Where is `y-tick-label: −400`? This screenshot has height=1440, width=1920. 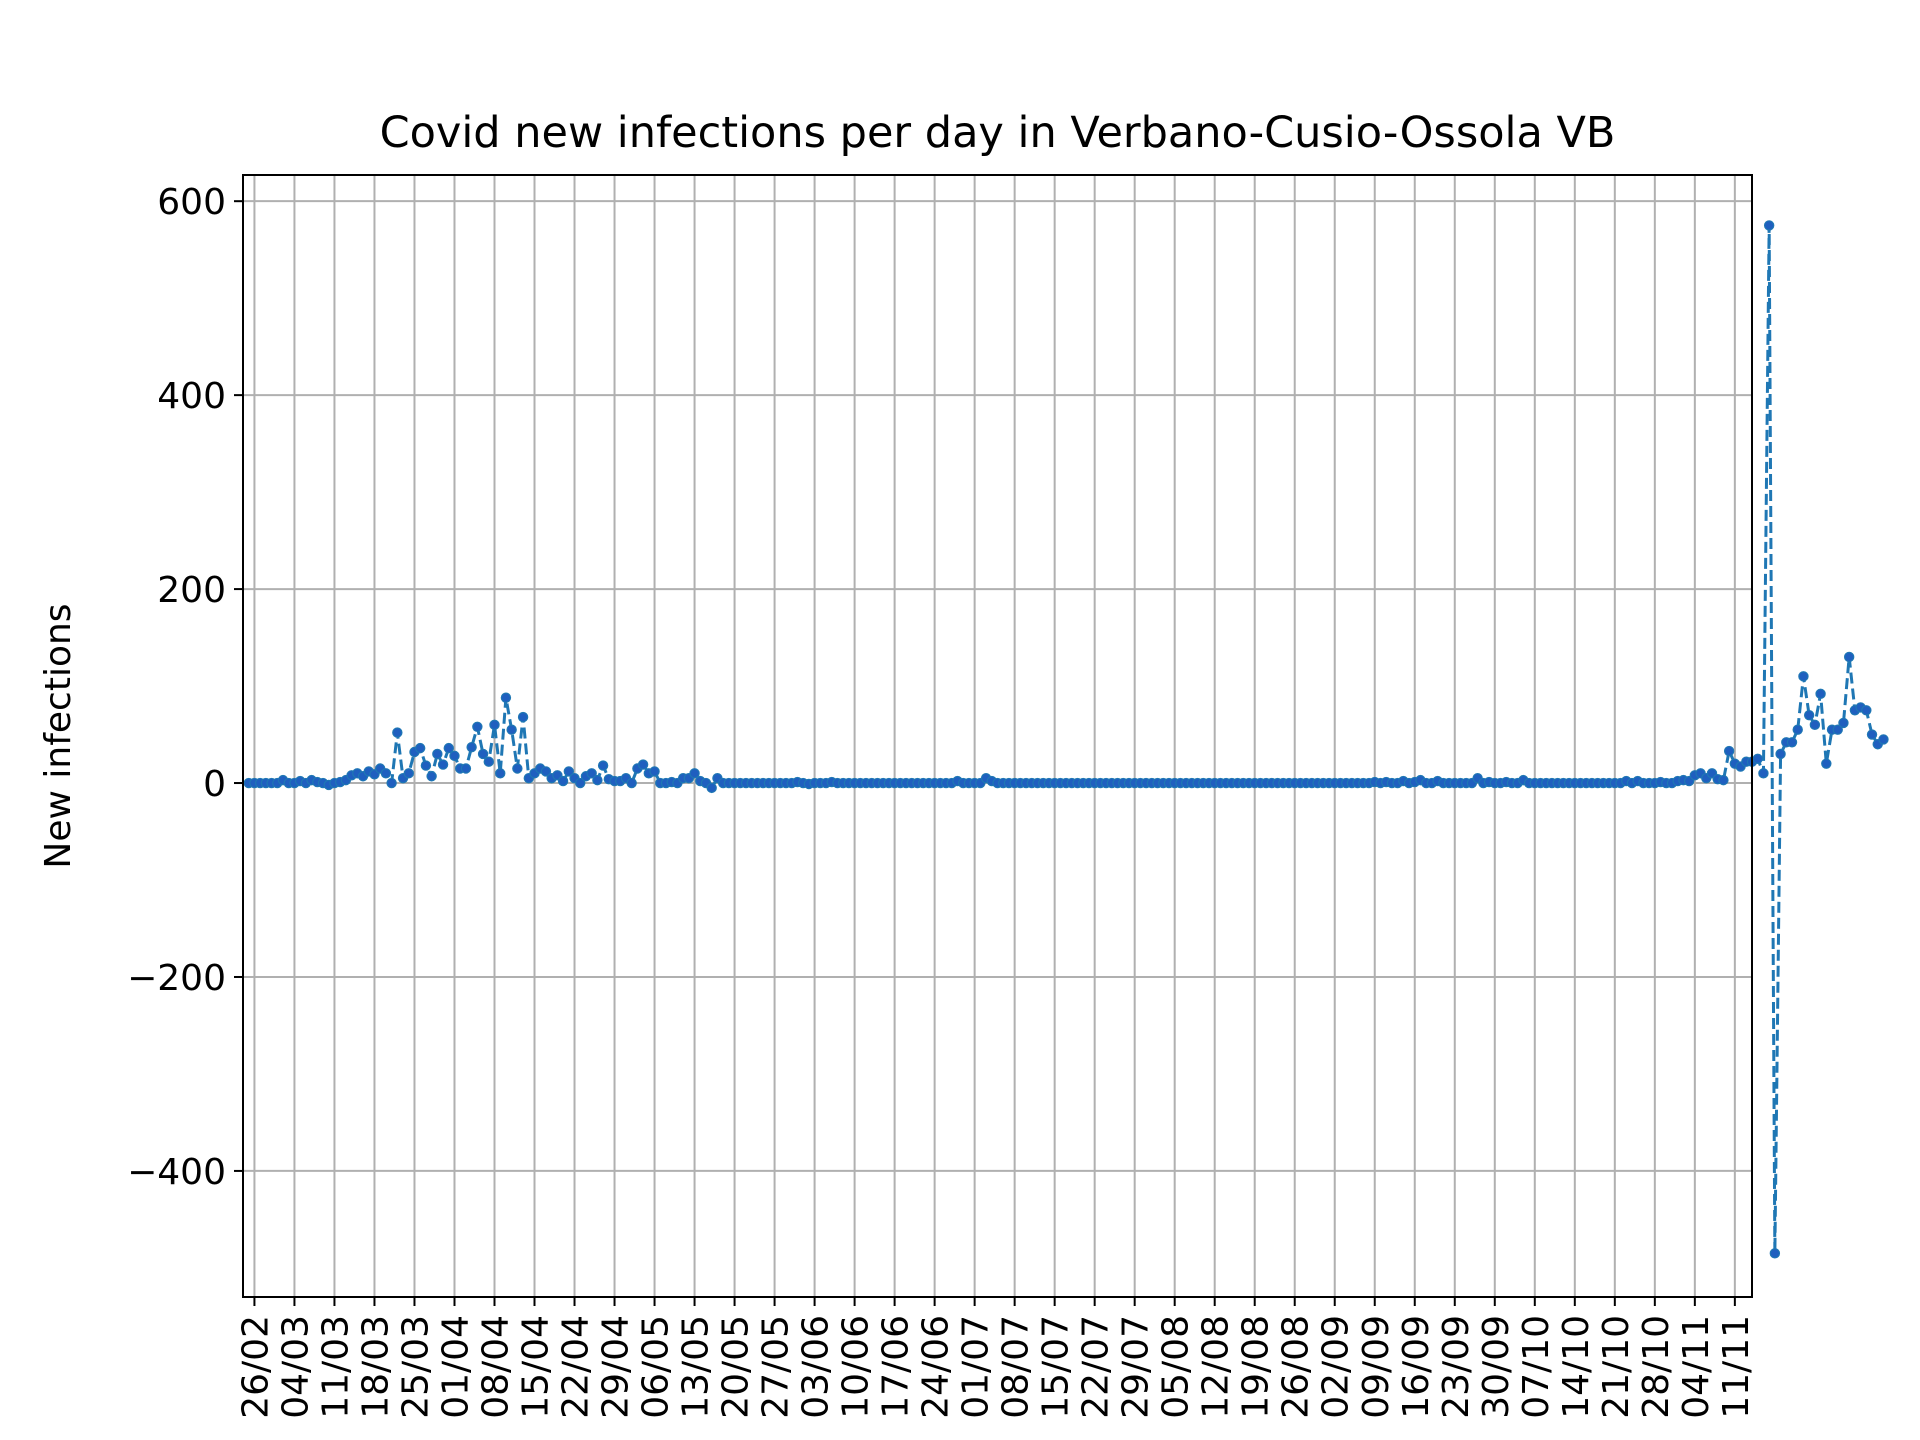
y-tick-label: −400 is located at coordinates (176, 1172).